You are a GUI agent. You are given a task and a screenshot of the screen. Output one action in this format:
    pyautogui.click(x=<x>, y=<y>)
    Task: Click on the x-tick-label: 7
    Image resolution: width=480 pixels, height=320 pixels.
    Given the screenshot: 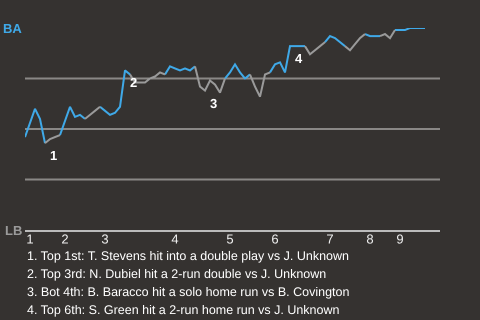 What is the action you would take?
    pyautogui.click(x=330, y=239)
    